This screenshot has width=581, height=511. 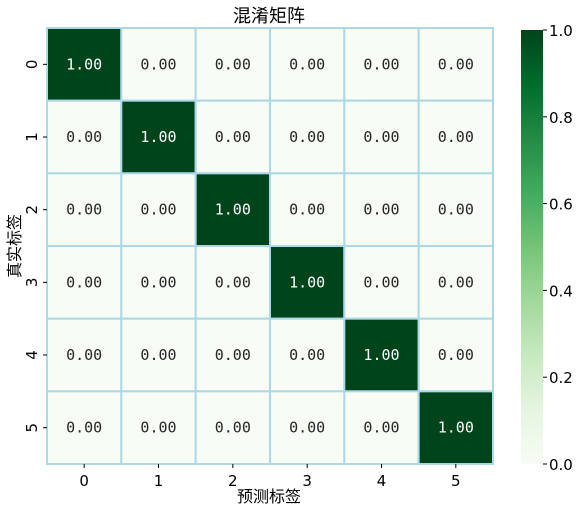 I want to click on colorbar-tick-label: 0.0, so click(x=561, y=465).